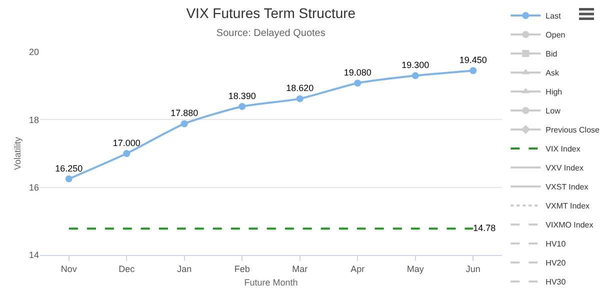 This screenshot has height=297, width=602. I want to click on x-tick-label: Dec, so click(127, 269).